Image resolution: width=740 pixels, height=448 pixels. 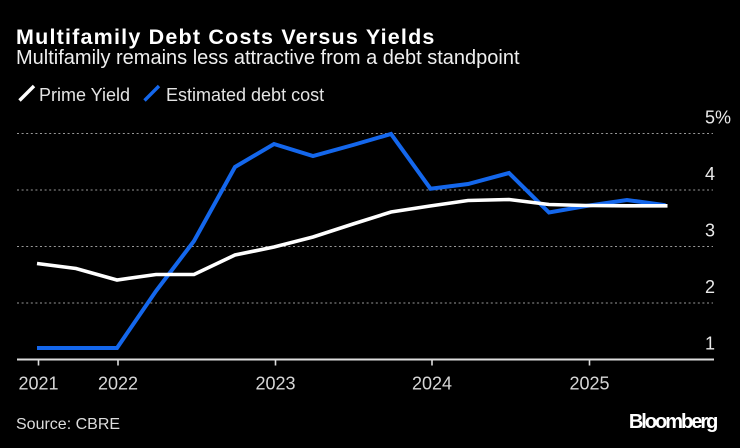 I want to click on svg-text: 4, so click(x=710, y=174).